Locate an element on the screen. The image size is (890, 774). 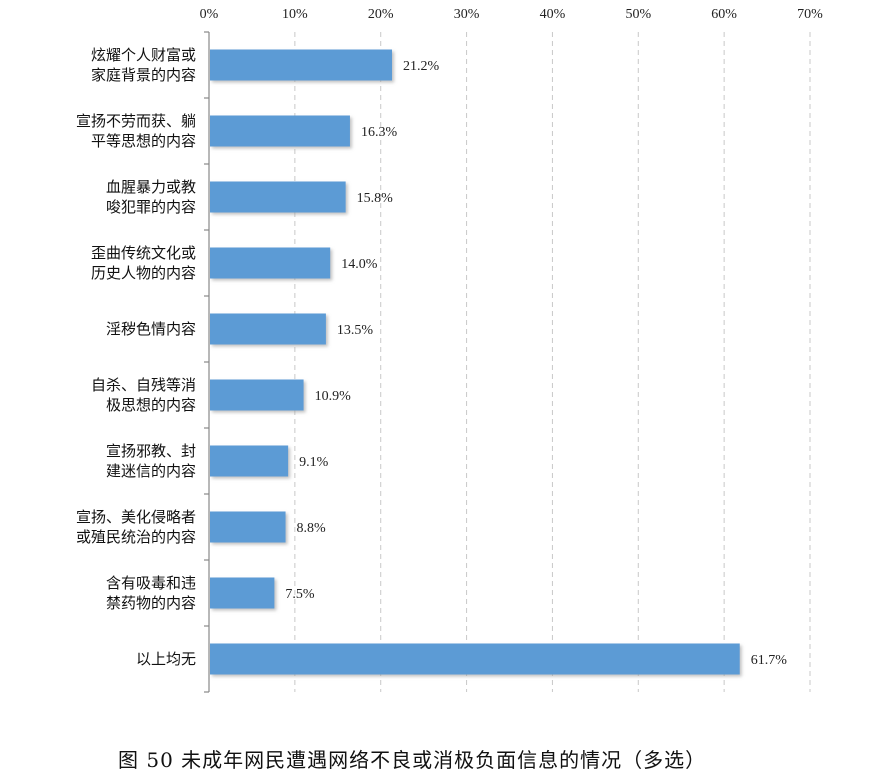
data-label: 9.1% is located at coordinates (314, 462).